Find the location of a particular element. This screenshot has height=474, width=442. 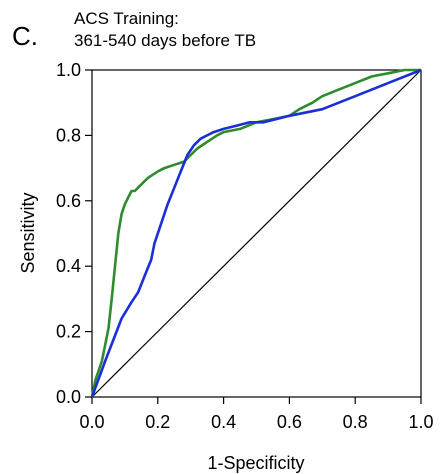

y-axis-label: Sensitivity is located at coordinates (28, 232).